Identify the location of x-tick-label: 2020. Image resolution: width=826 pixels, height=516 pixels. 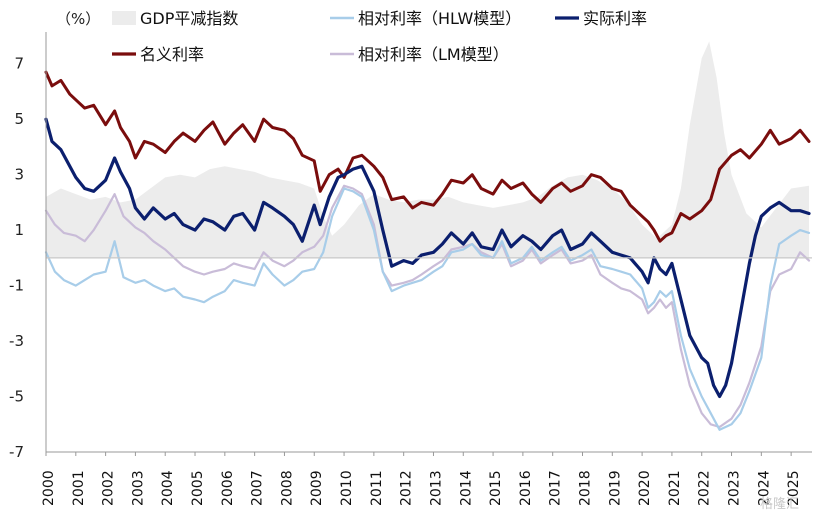
(645, 488).